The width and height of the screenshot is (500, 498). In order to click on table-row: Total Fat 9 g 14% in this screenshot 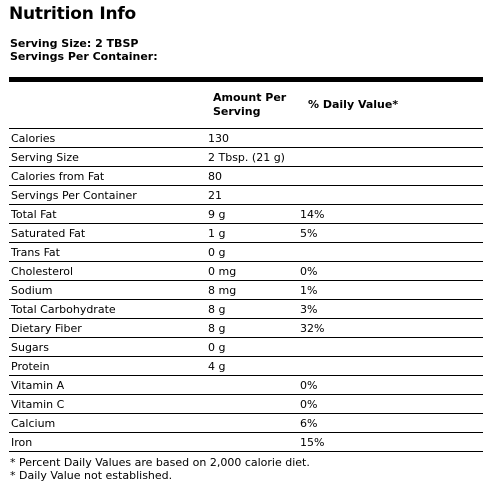, I will do `click(246, 214)`.